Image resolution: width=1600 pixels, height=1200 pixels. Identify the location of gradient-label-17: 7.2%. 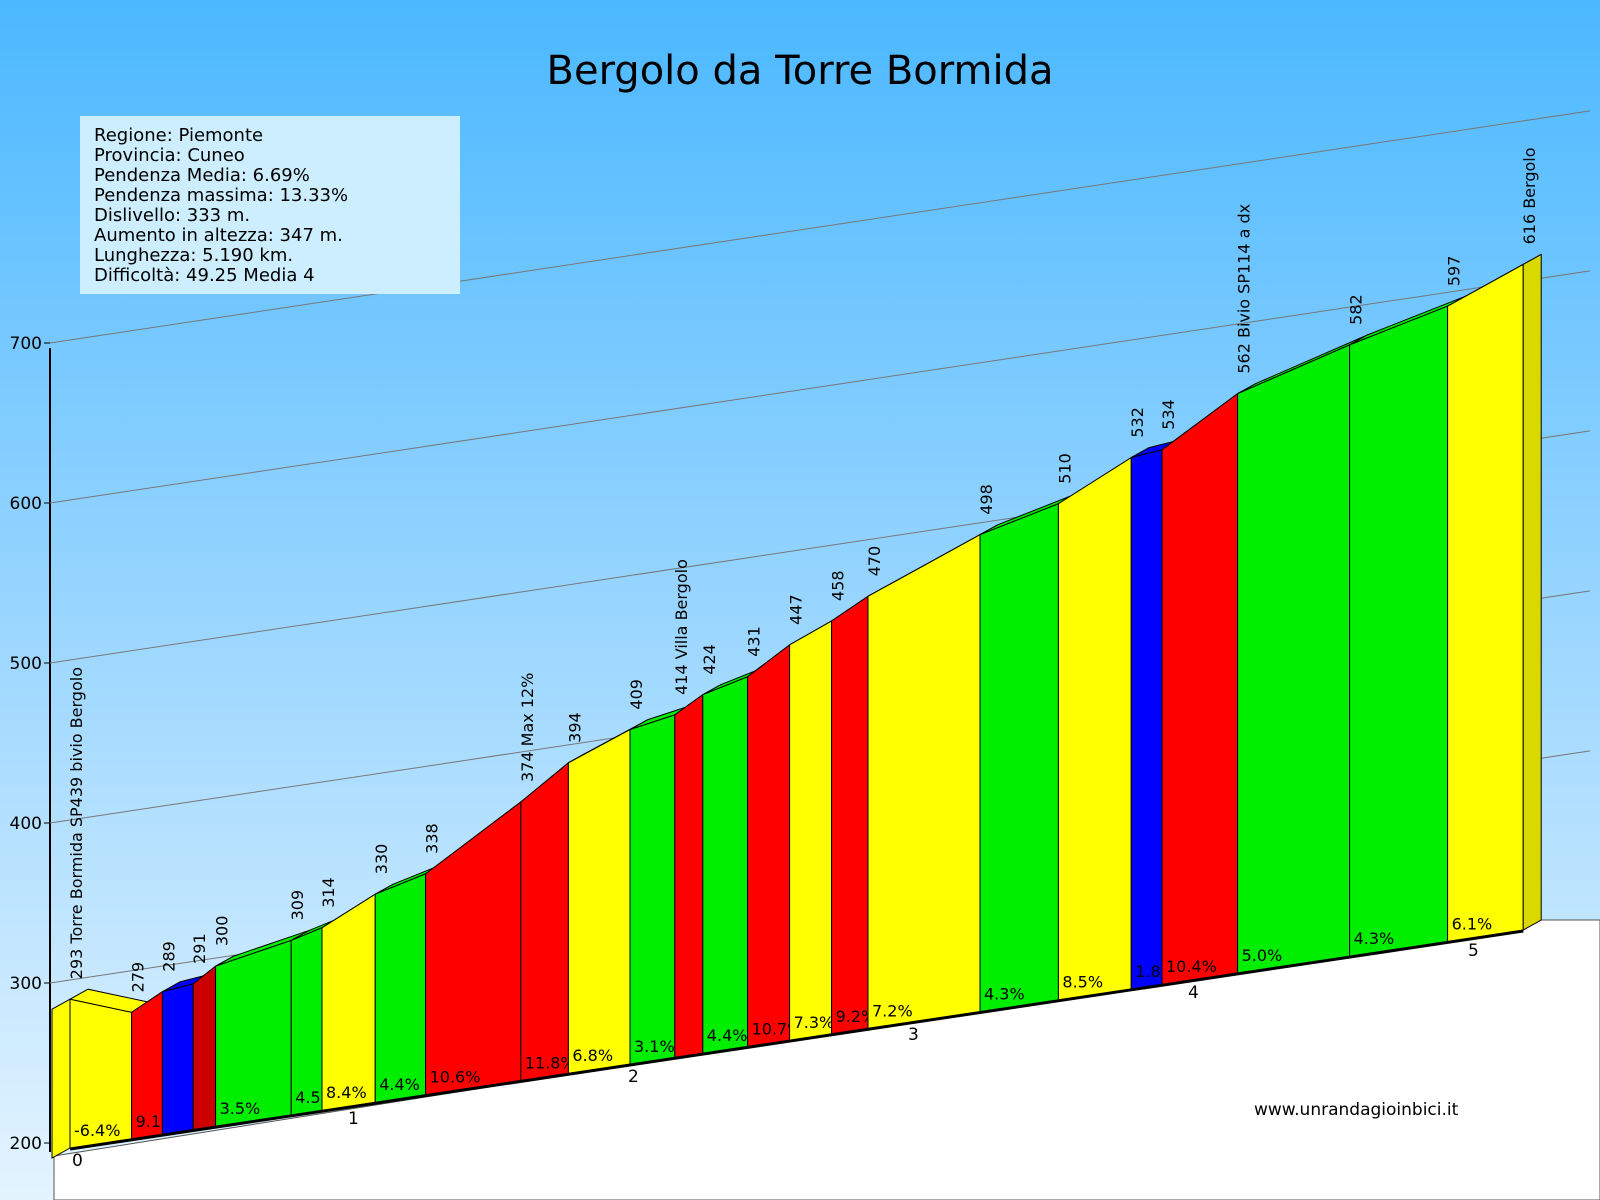
(892, 1010).